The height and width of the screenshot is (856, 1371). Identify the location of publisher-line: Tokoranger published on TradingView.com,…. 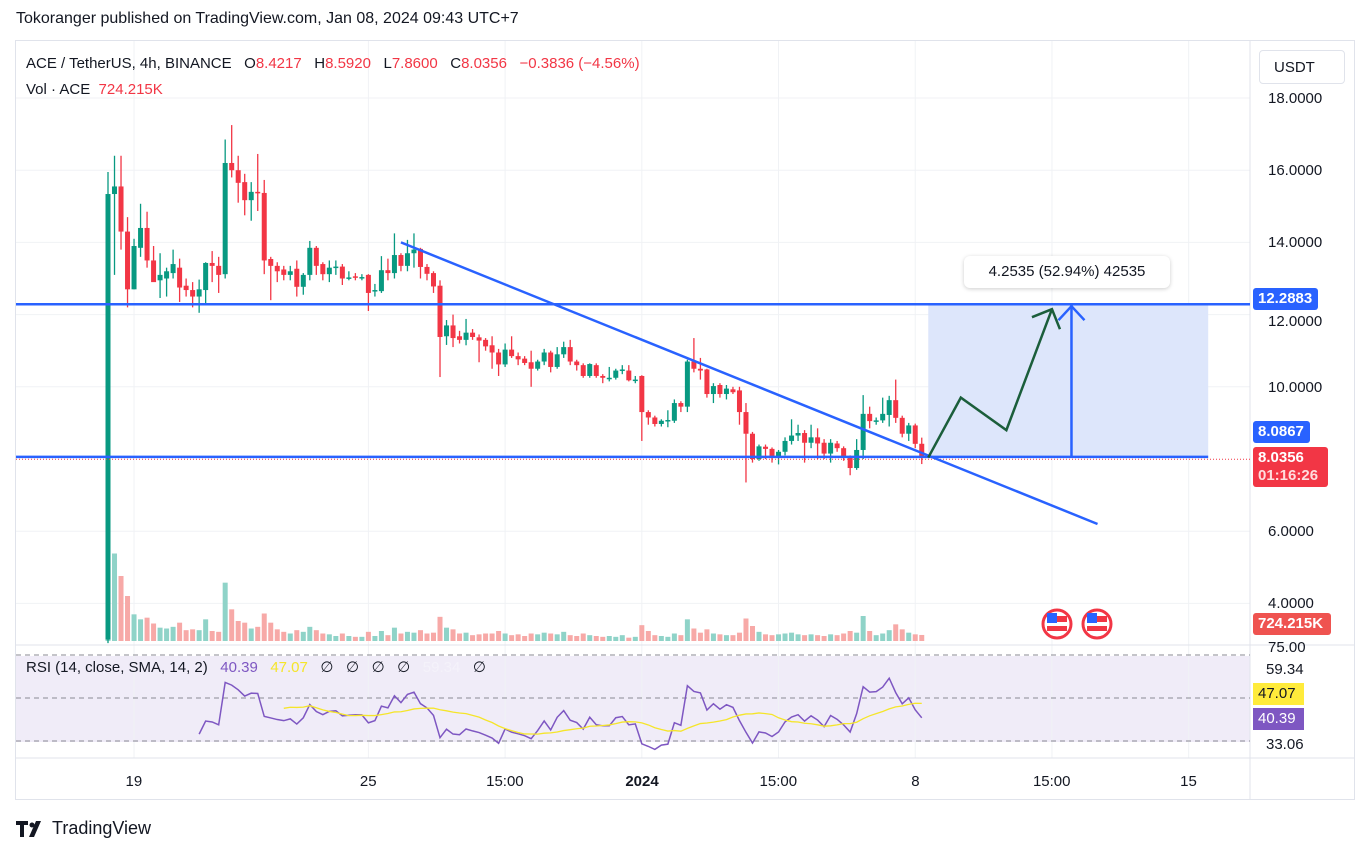
(267, 18).